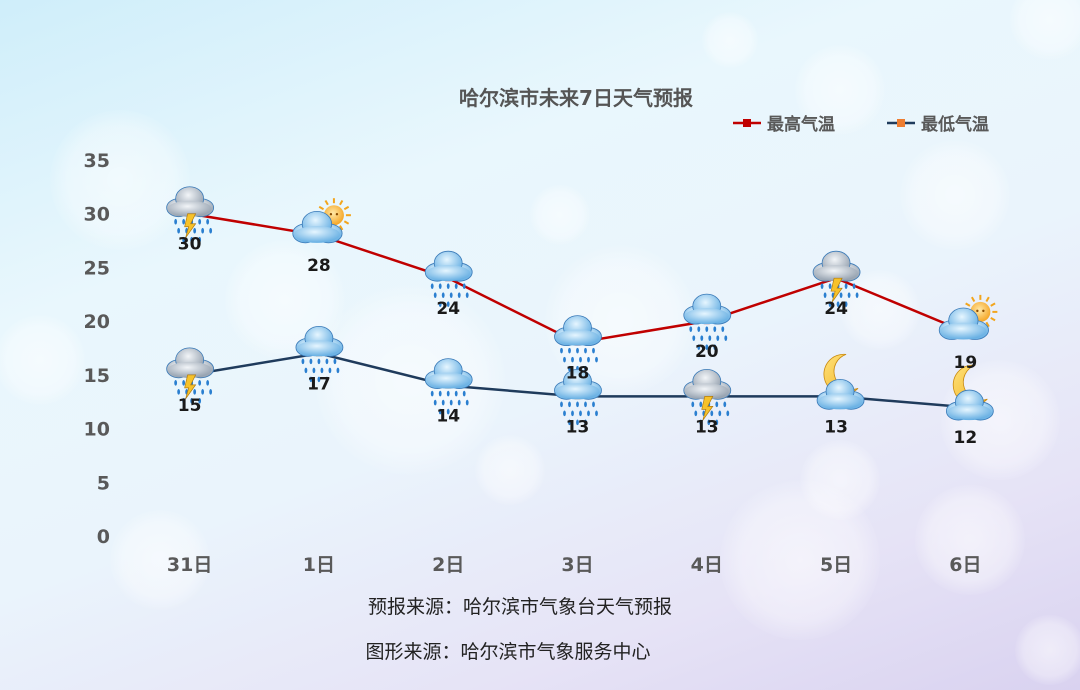 This screenshot has height=690, width=1080. I want to click on legend-max-label: 最高气温, so click(801, 124).